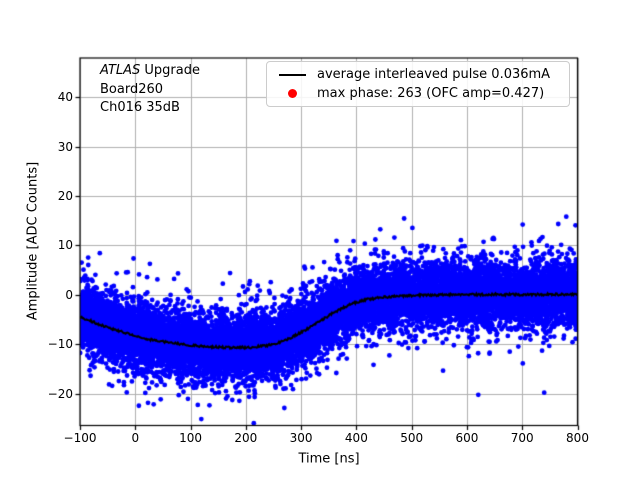 The image size is (640, 480). What do you see at coordinates (80, 438) in the screenshot?
I see `x-tick-label: −100` at bounding box center [80, 438].